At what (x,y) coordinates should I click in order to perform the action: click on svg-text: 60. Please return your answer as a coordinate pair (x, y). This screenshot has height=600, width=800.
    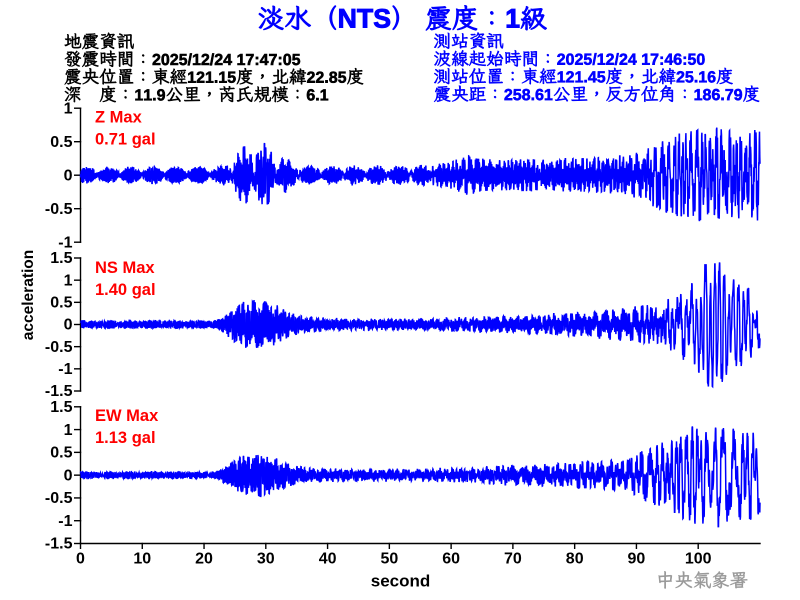
    Looking at the image, I should click on (451, 559).